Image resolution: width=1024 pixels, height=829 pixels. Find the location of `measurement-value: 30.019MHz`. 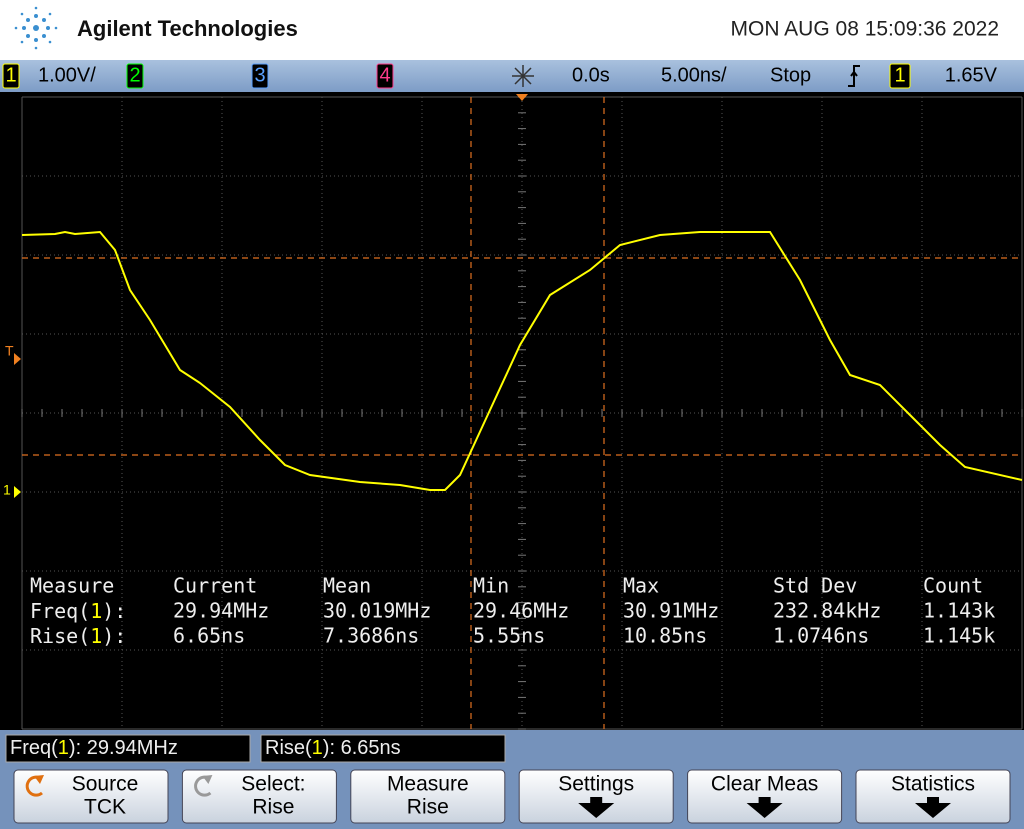

measurement-value: 30.019MHz is located at coordinates (377, 611).